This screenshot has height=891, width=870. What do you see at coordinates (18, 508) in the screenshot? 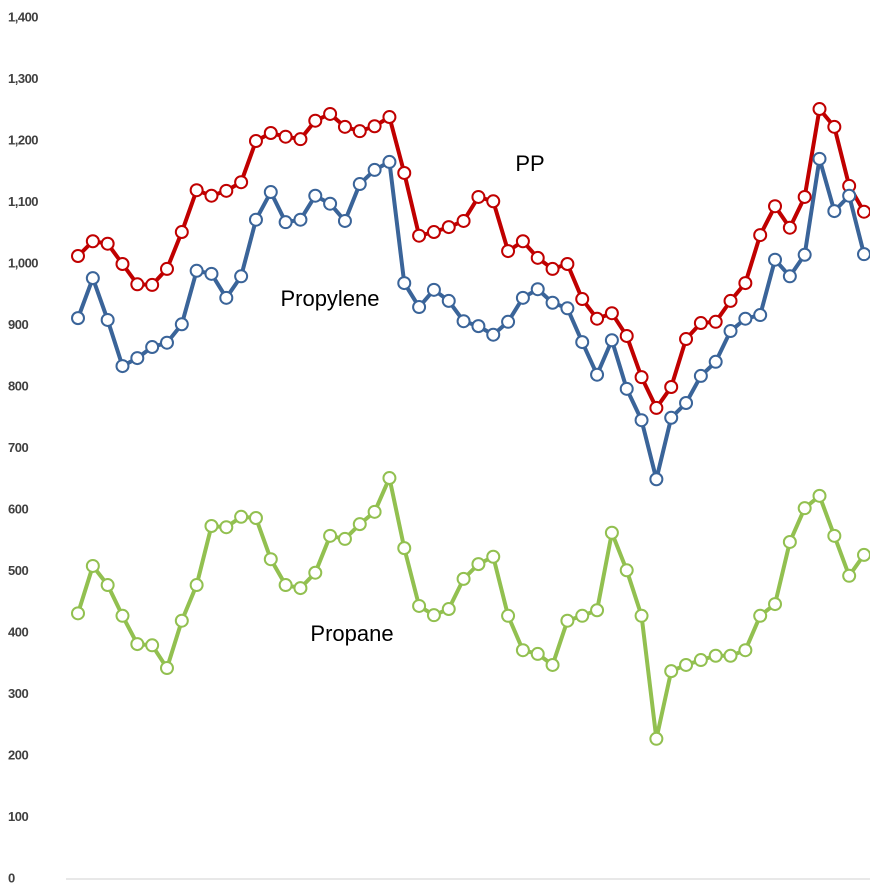
I see `y-tick-label: 600` at bounding box center [18, 508].